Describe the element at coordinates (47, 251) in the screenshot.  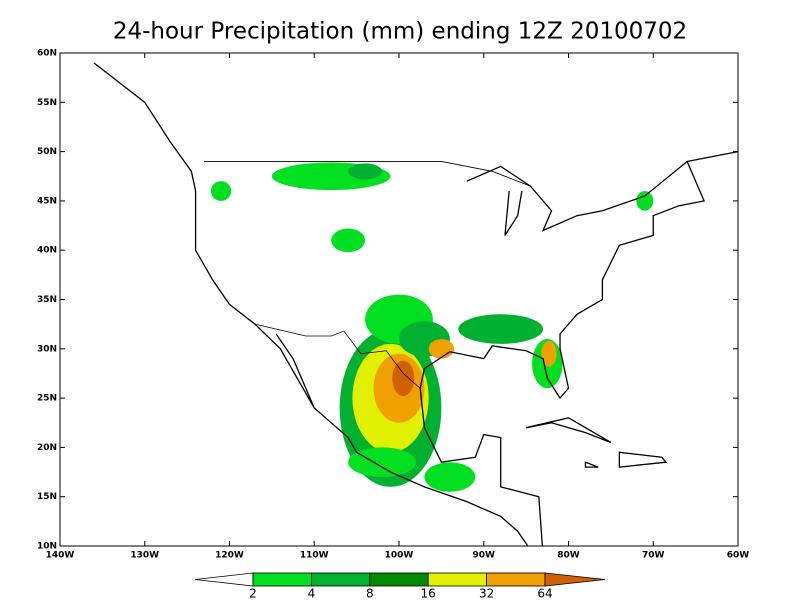
I see `y-tick-label: 40N` at that location.